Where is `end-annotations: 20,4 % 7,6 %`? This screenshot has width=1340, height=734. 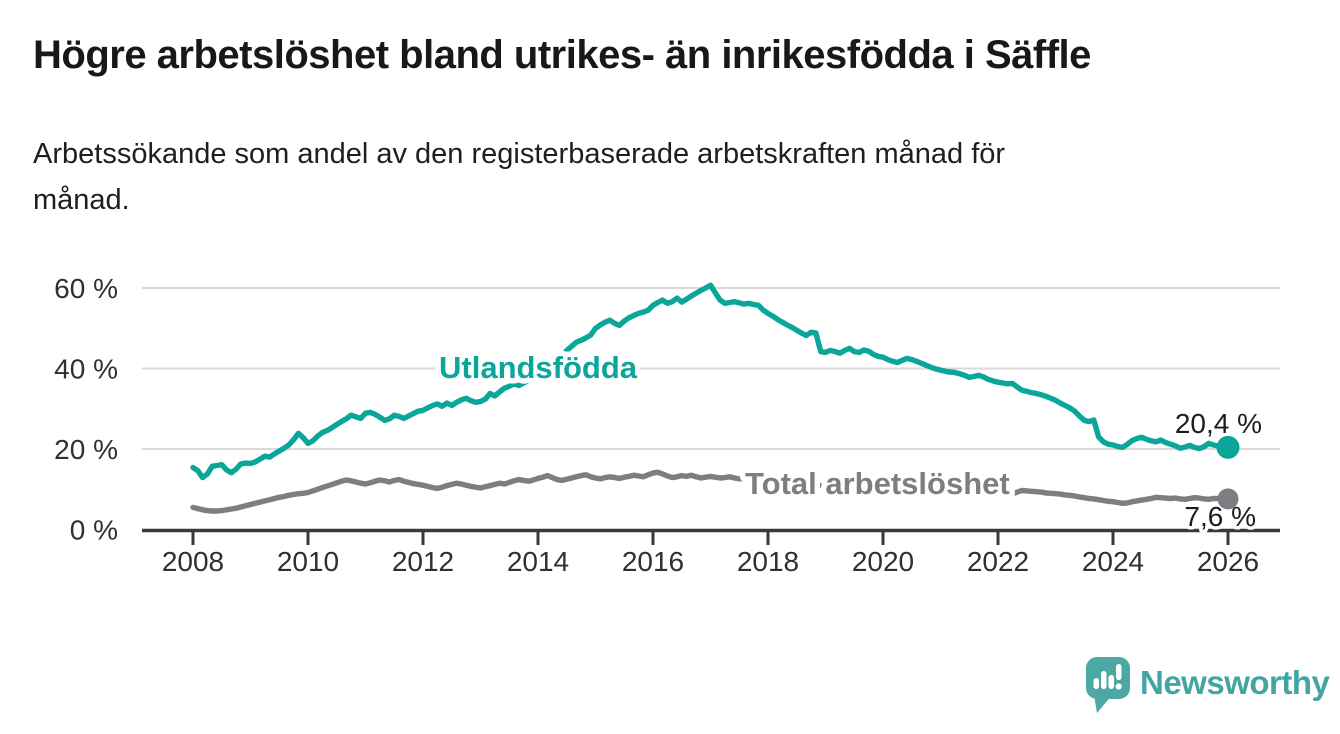 end-annotations: 20,4 % 7,6 % is located at coordinates (1218, 470).